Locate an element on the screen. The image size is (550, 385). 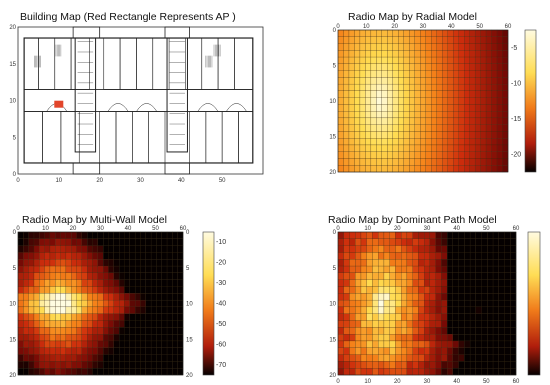
radial-x-tick-label: 60 is located at coordinates (508, 27).